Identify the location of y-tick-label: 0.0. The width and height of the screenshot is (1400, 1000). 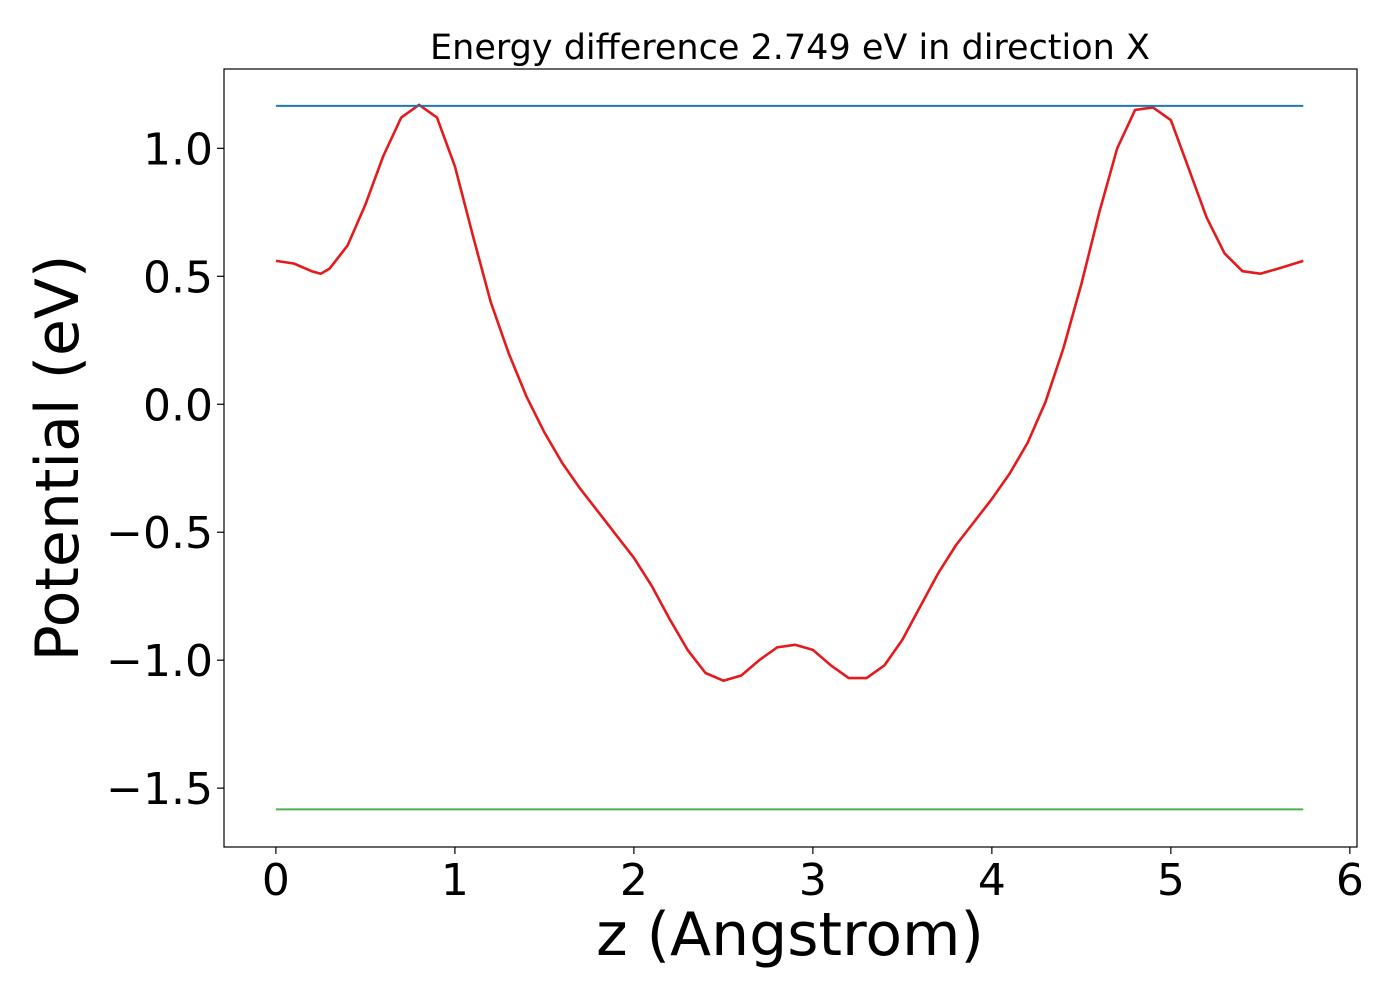
(178, 405).